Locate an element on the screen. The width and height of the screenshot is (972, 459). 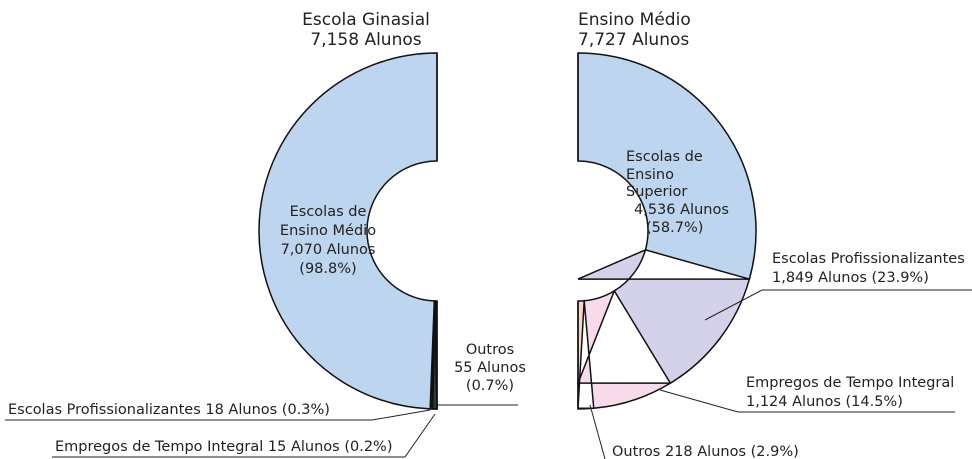
chart-title: 7,727 Alunos is located at coordinates (633, 40).